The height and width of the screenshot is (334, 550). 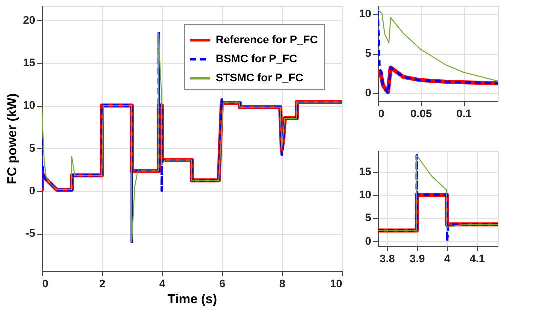 What do you see at coordinates (222, 284) in the screenshot?
I see `x-tick-label: 6` at bounding box center [222, 284].